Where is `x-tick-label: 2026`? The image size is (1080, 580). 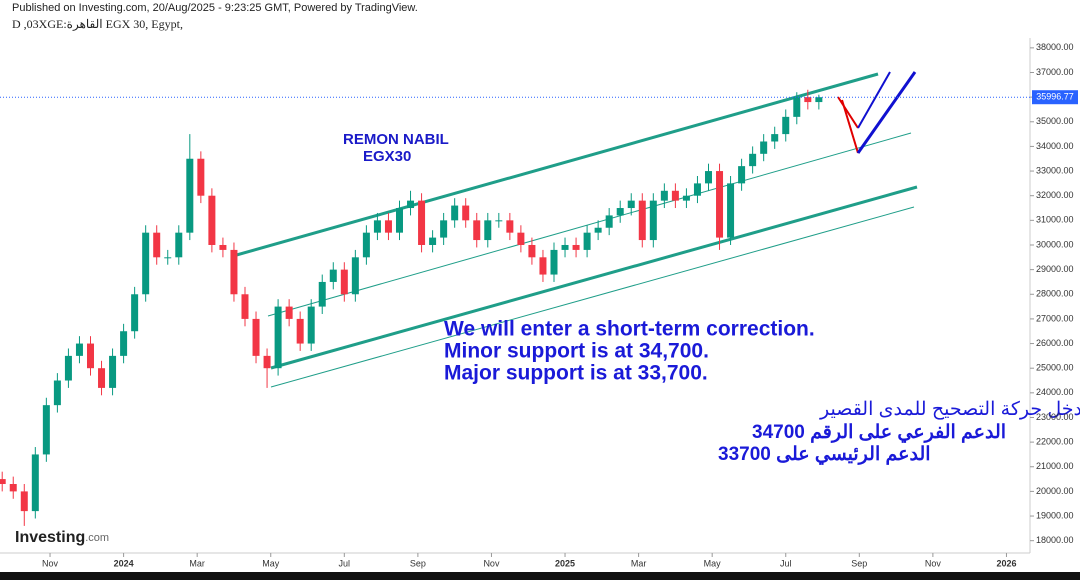
x-tick-label: 2026 is located at coordinates (1006, 563).